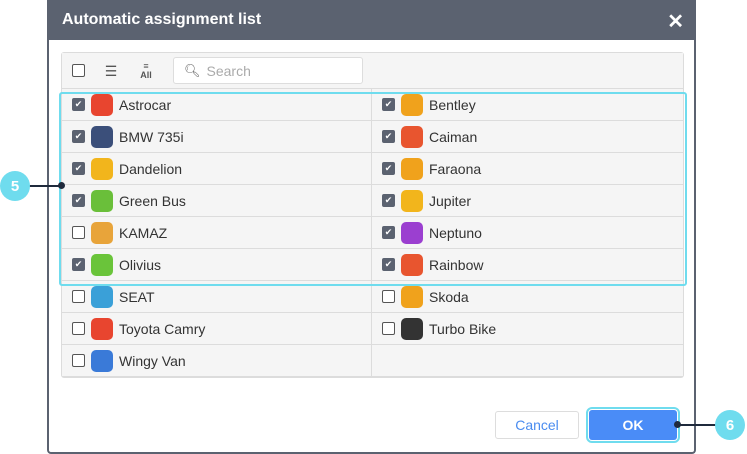  What do you see at coordinates (527, 297) in the screenshot?
I see `list-item: Skoda` at bounding box center [527, 297].